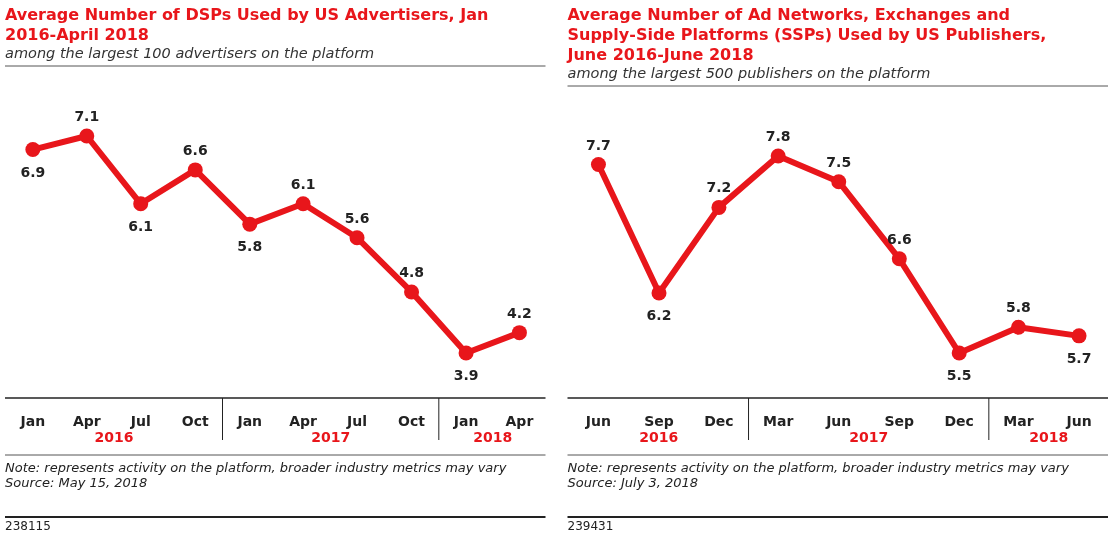 This screenshot has width=1113, height=533. I want to click on chart-title: Average Number of Ad Networks, Exchanges and Supply-Side Platforms (SSPs) Used by US Publishers, June 2016-June 2018, so click(806, 34).